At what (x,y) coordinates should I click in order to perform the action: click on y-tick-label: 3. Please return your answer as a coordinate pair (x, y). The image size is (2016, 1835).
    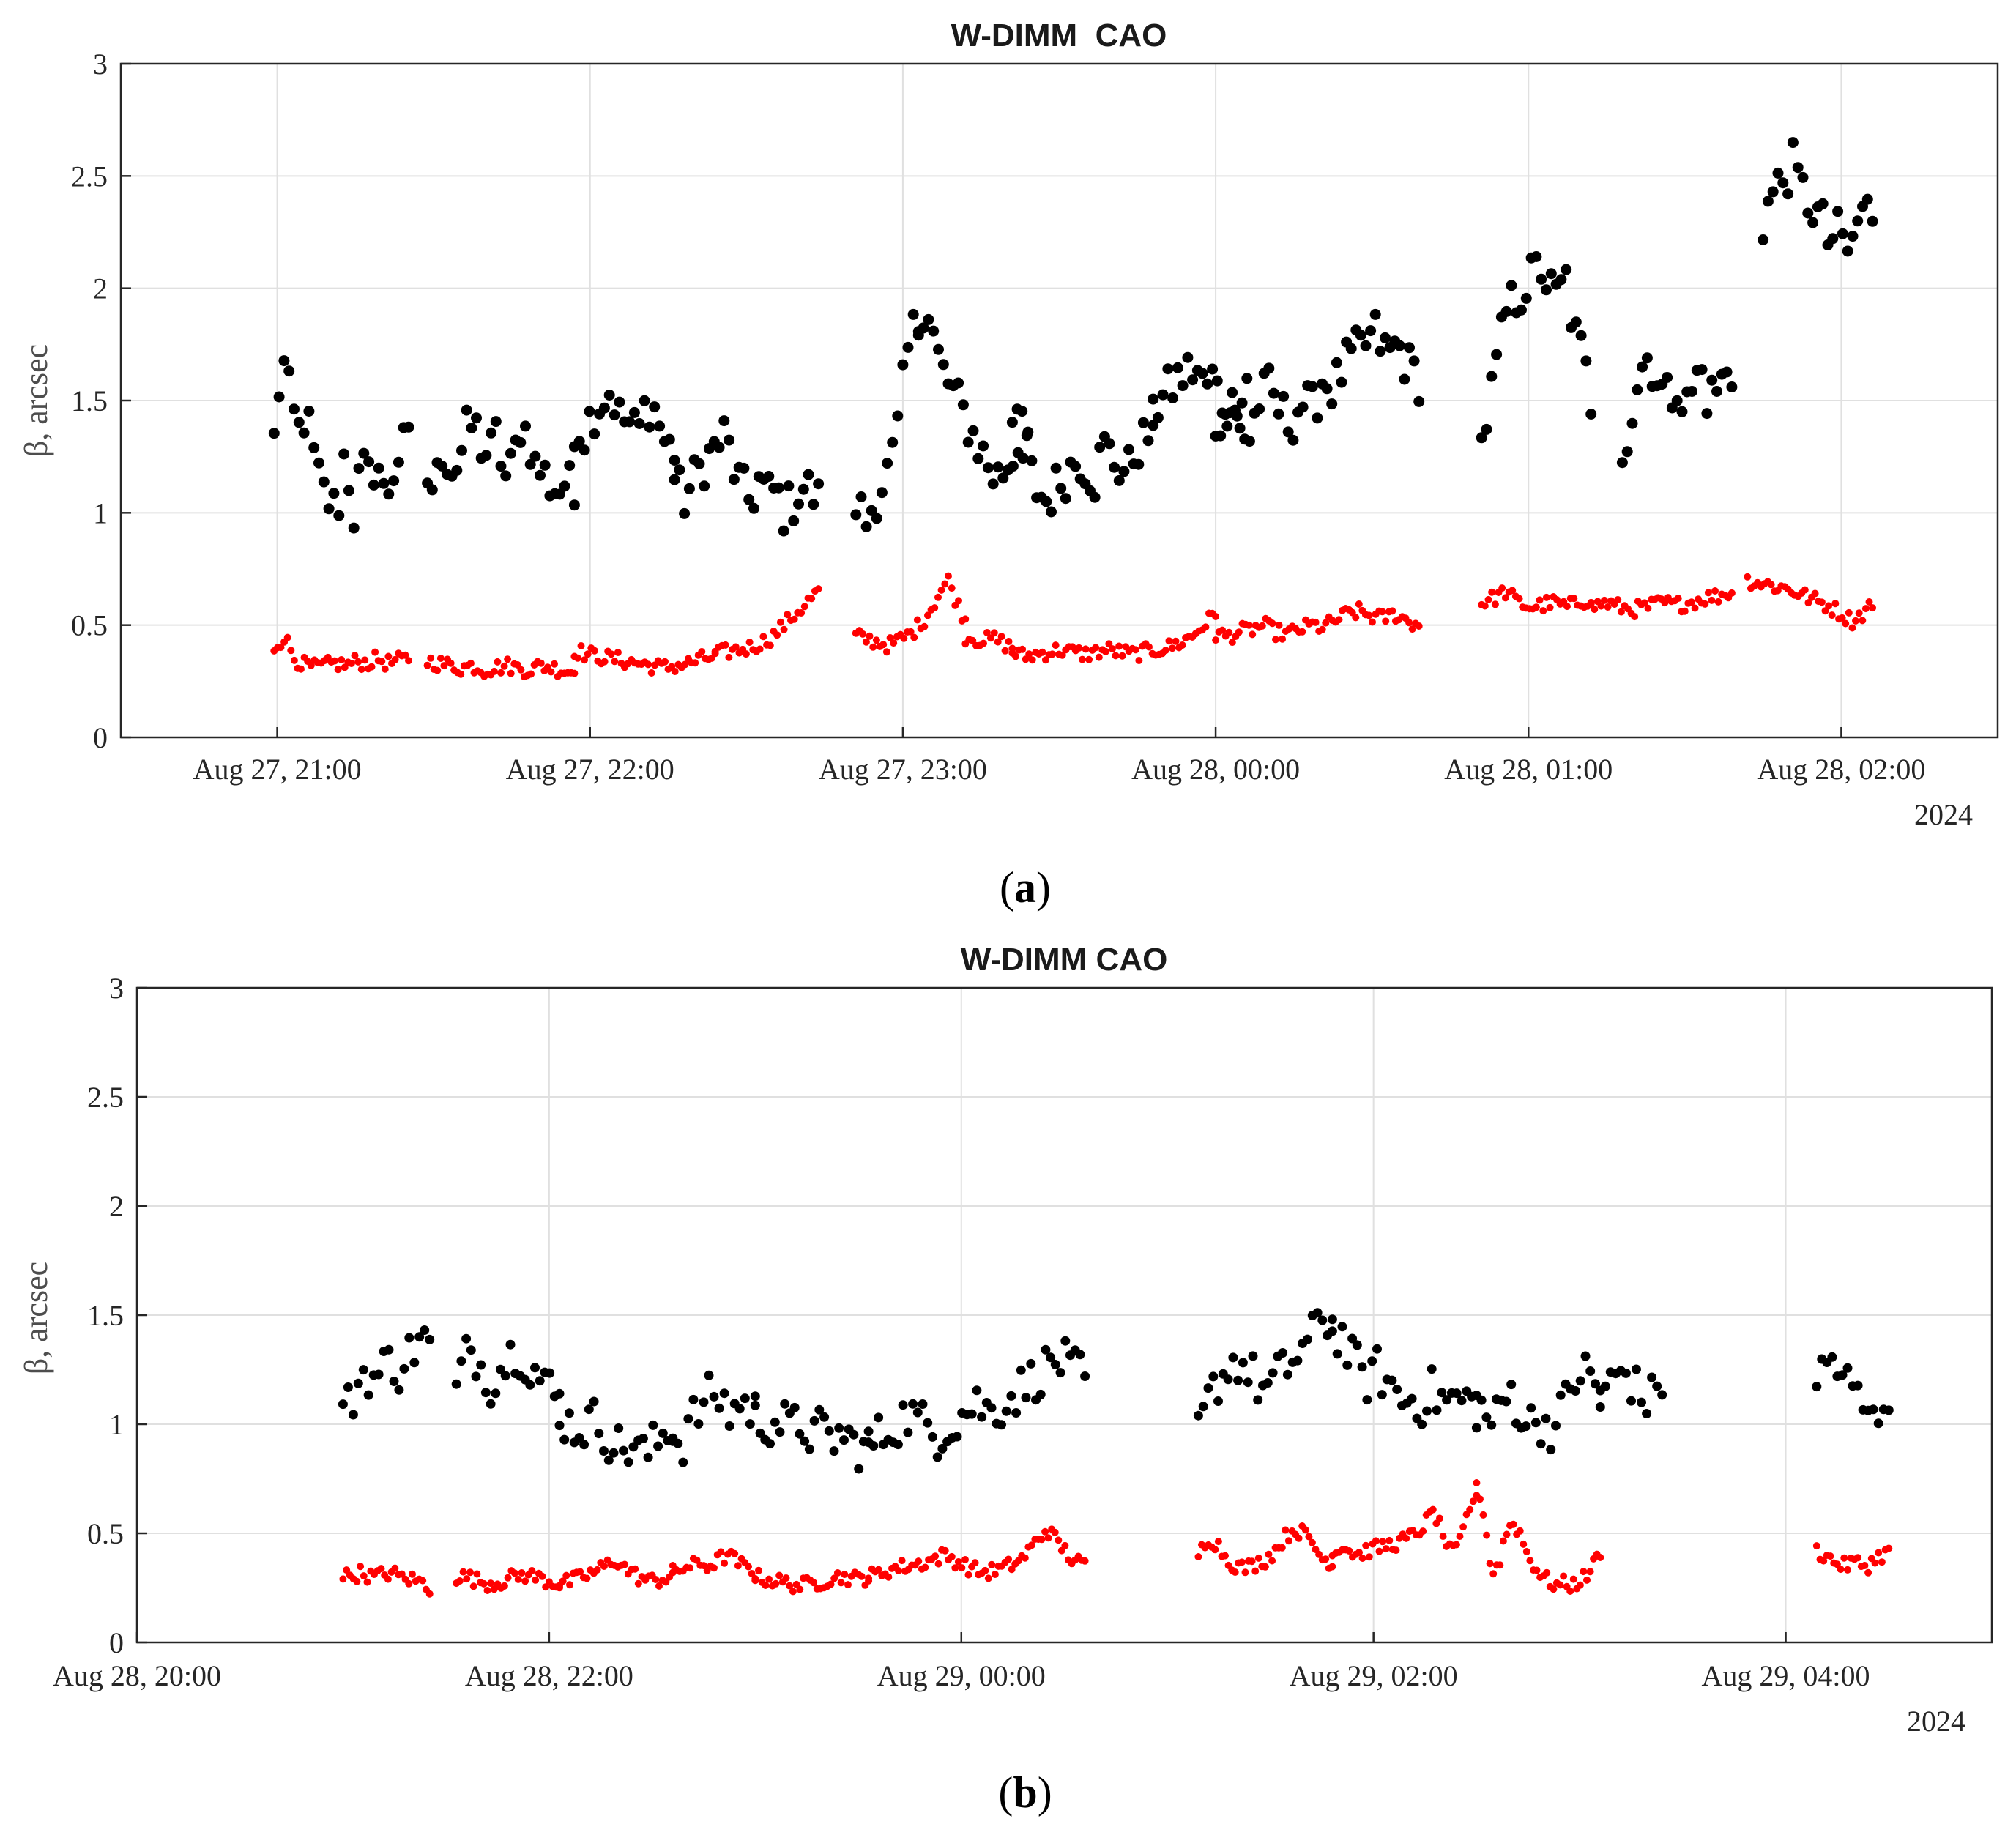
    Looking at the image, I should click on (116, 988).